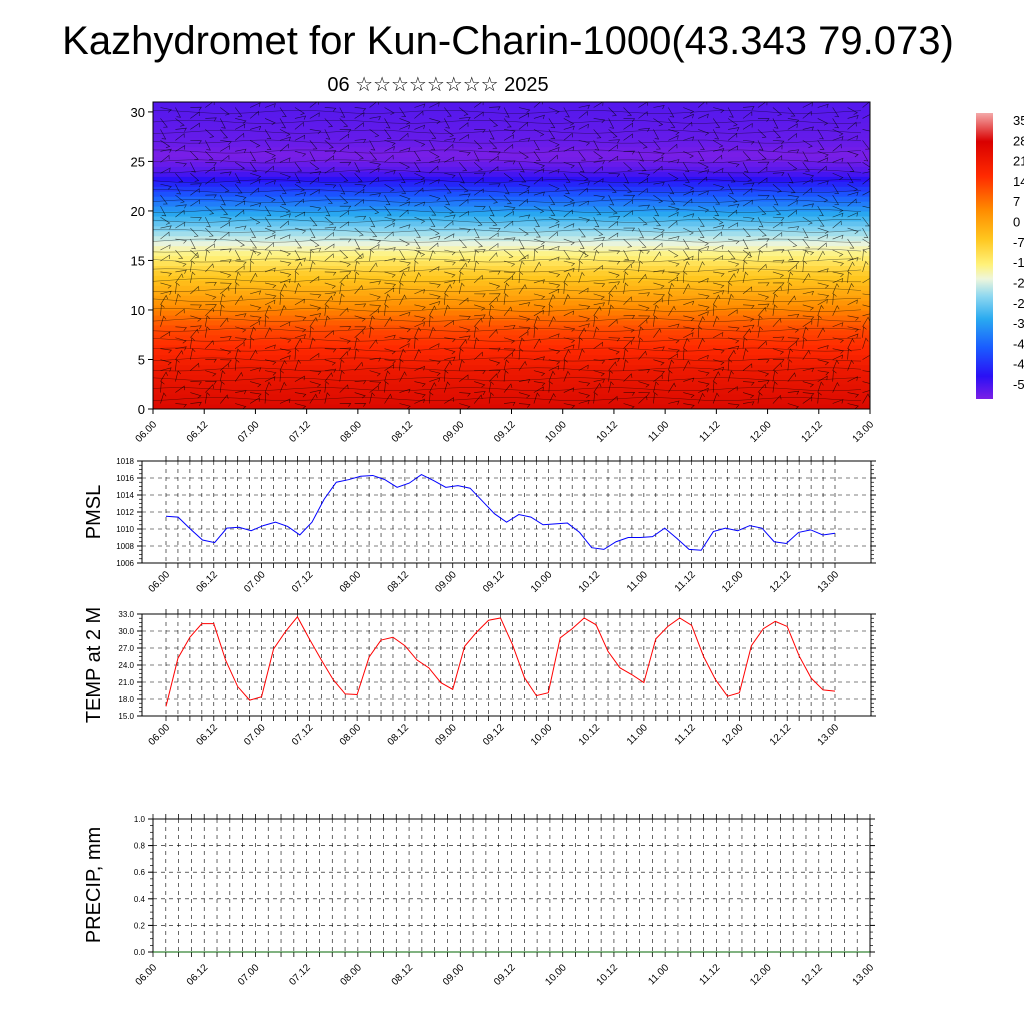 Image resolution: width=1024 pixels, height=1024 pixels. What do you see at coordinates (94, 665) in the screenshot?
I see `y-axis-label: TEMP at 2 M` at bounding box center [94, 665].